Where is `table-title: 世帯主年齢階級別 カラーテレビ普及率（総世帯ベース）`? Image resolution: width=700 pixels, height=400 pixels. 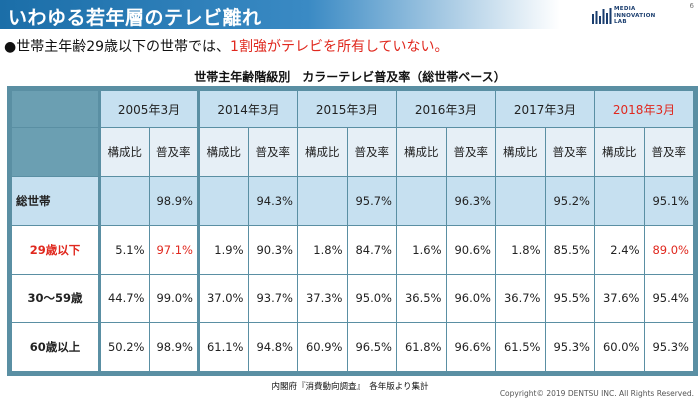 table-title: 世帯主年齢階級別 カラーテレビ普及率（総世帯ベース） is located at coordinates (350, 77).